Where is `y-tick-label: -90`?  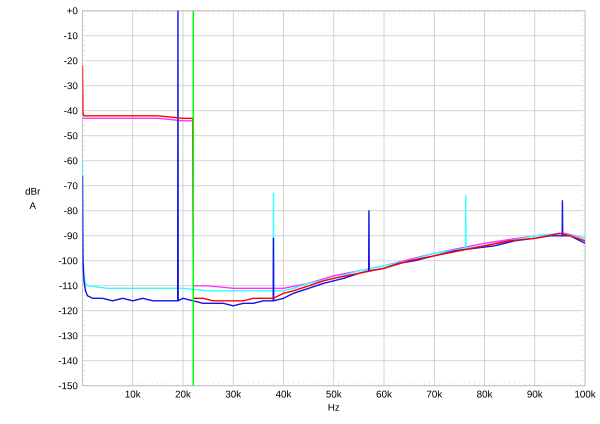
y-tick-label: -90 is located at coordinates (71, 236).